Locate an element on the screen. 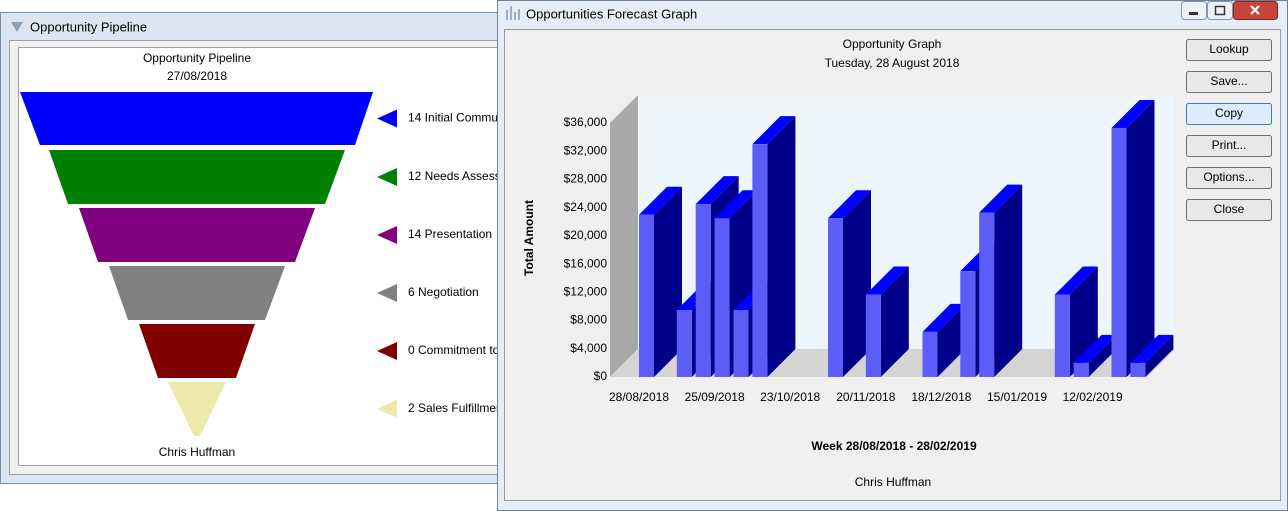 Image resolution: width=1288 pixels, height=511 pixels. button: Lookup is located at coordinates (1229, 50).